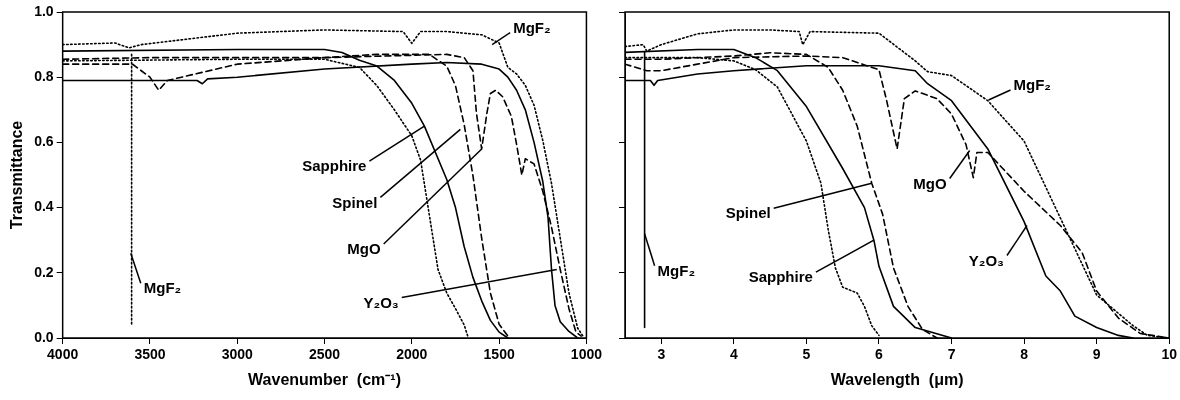 Image resolution: width=1180 pixels, height=400 pixels. What do you see at coordinates (44, 76) in the screenshot?
I see `y-tick-label: 0.8` at bounding box center [44, 76].